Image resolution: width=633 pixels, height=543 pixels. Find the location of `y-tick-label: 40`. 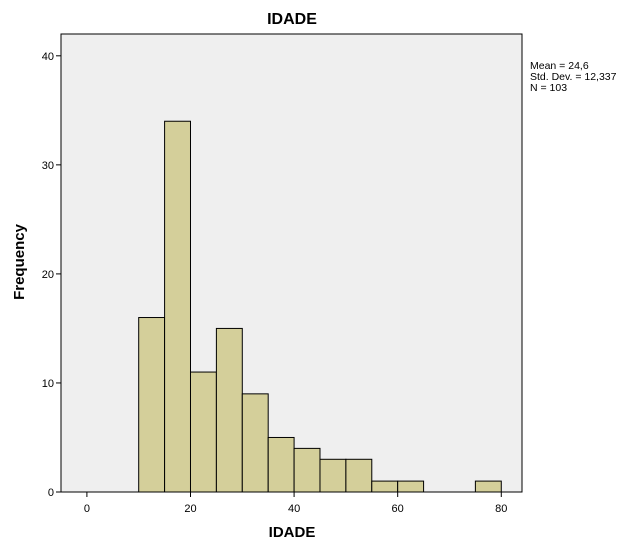

y-tick-label: 40 is located at coordinates (48, 57).